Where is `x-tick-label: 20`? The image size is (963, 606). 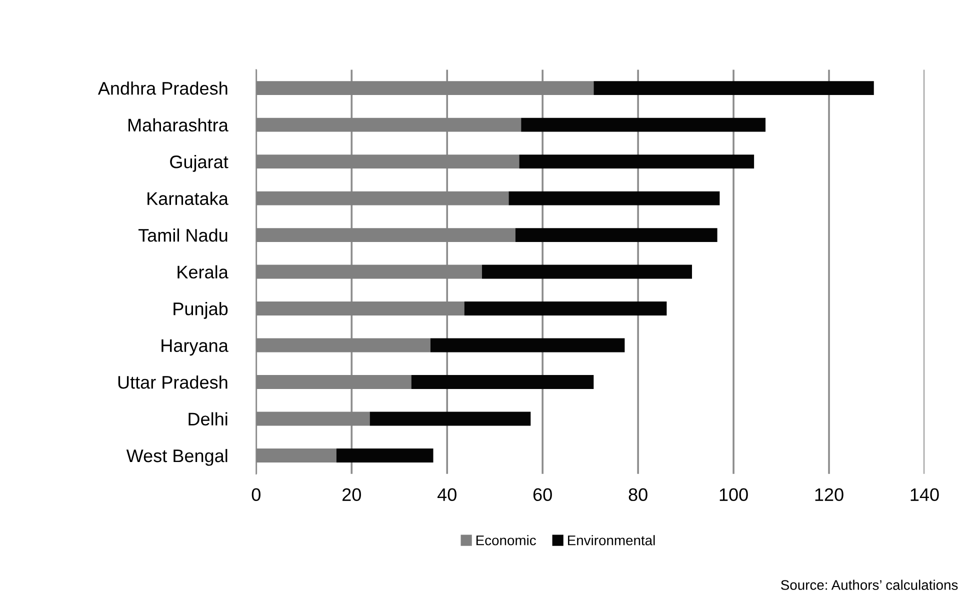 x-tick-label: 20 is located at coordinates (351, 495).